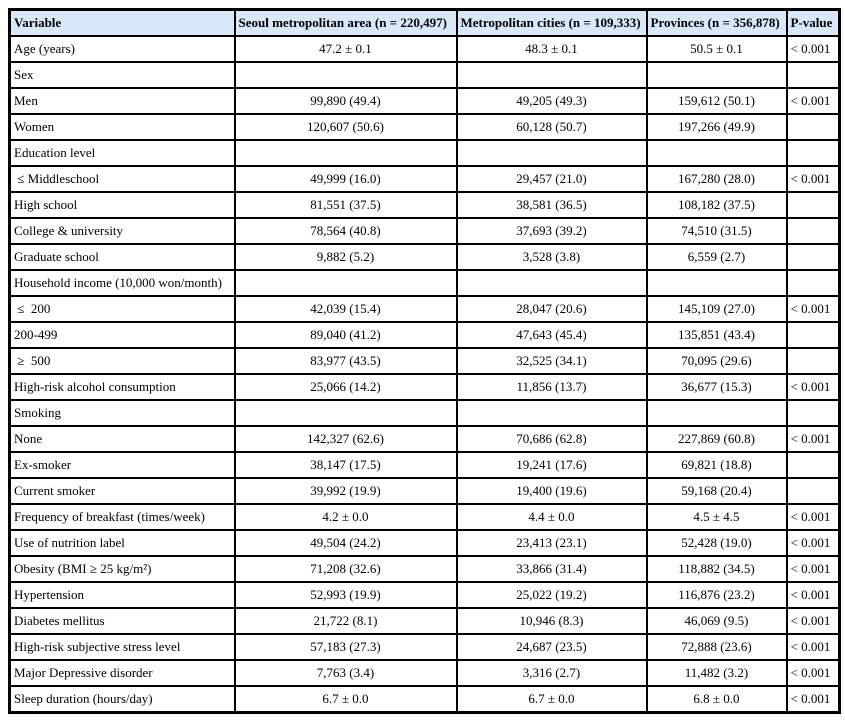 The image size is (845, 720). I want to click on cell-variable: Major Depressive disorder, so click(122, 673).